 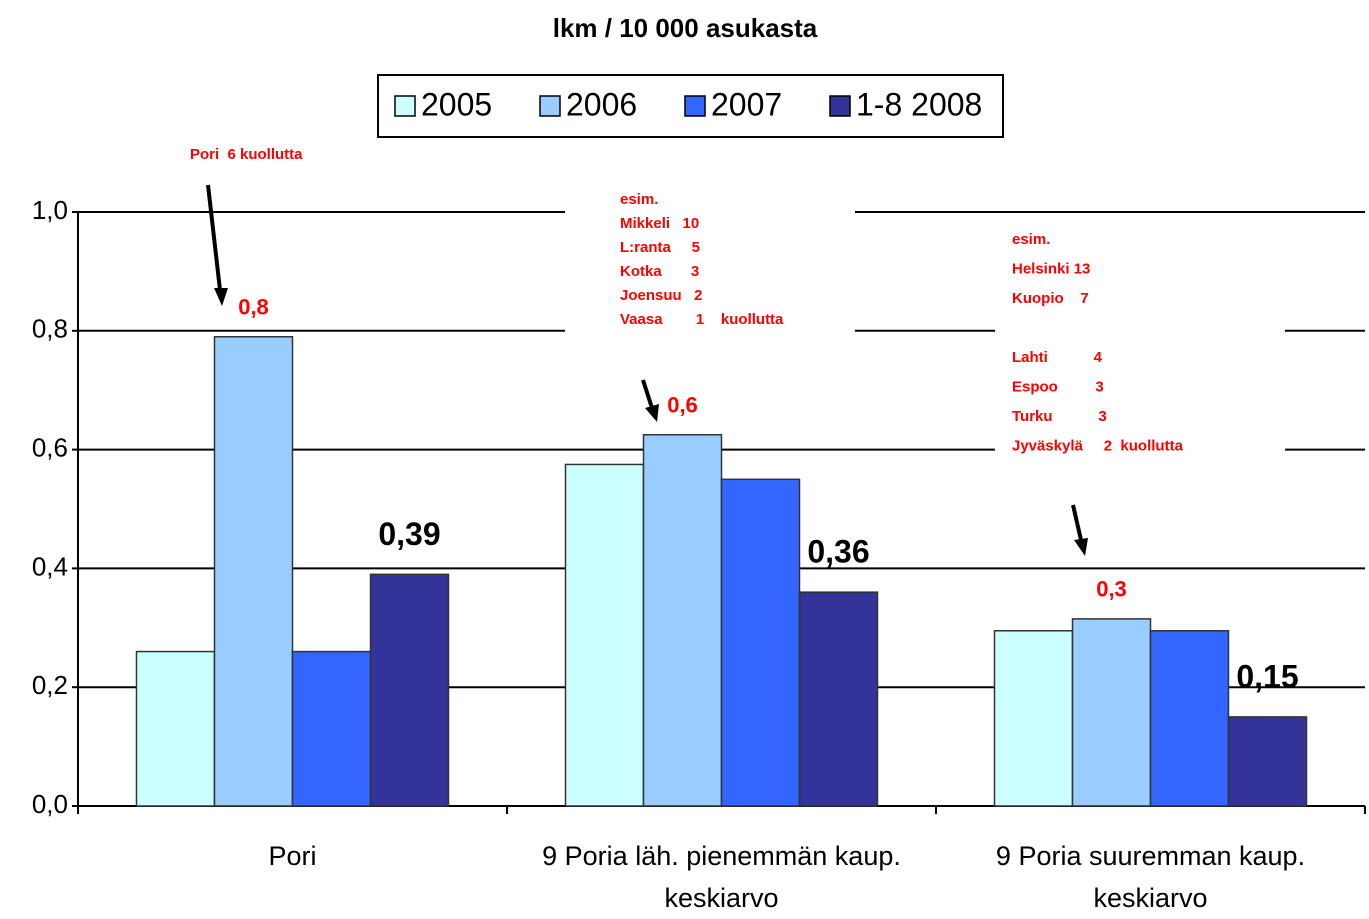 I want to click on annotation: Jyväskylä 2 kuollutta, so click(x=1098, y=445).